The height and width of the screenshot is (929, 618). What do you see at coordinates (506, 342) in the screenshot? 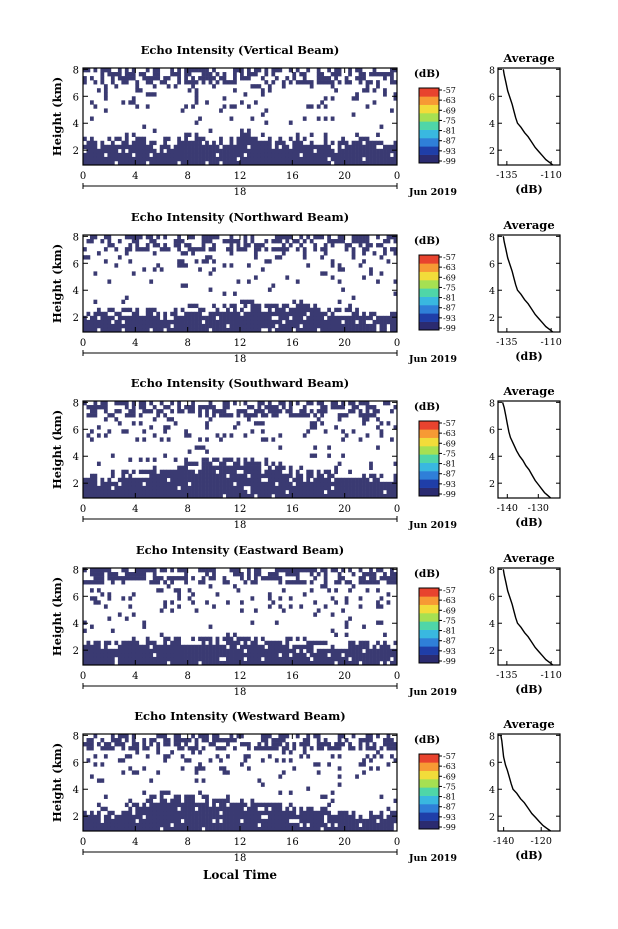
I see `average-x-tick-label: -135` at bounding box center [506, 342].